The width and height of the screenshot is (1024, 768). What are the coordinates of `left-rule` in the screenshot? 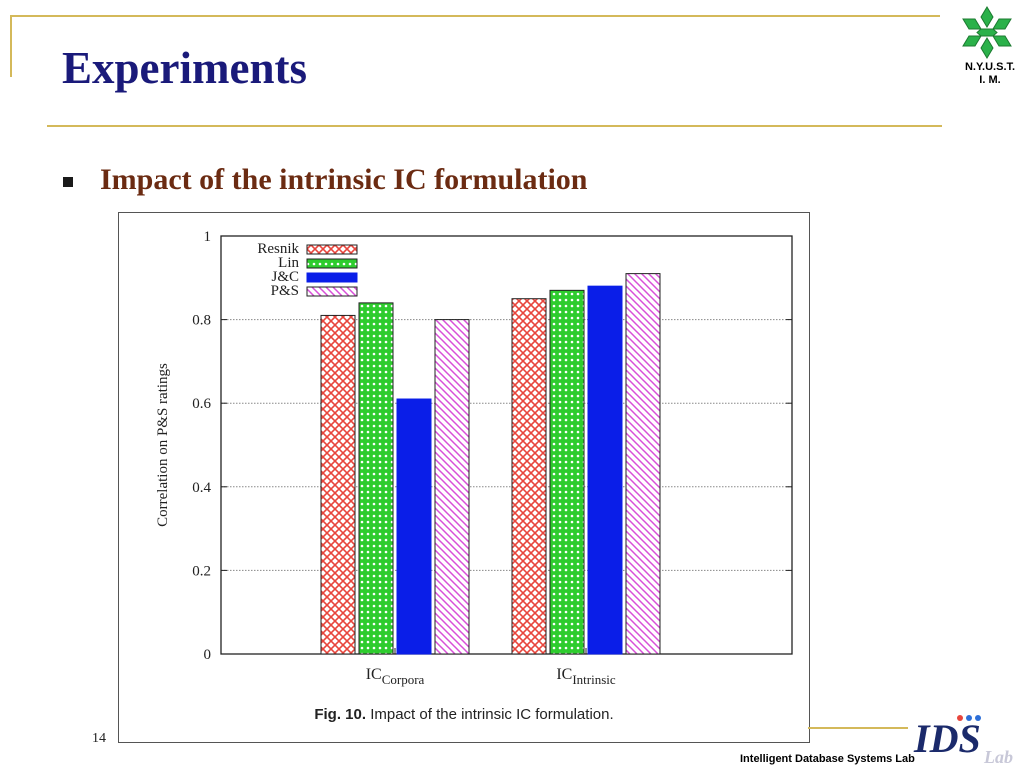 It's located at (11, 46).